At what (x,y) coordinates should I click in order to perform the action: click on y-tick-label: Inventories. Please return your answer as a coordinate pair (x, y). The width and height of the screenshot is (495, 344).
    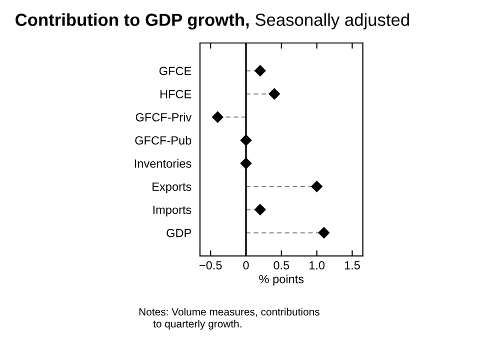
    Looking at the image, I should click on (163, 163).